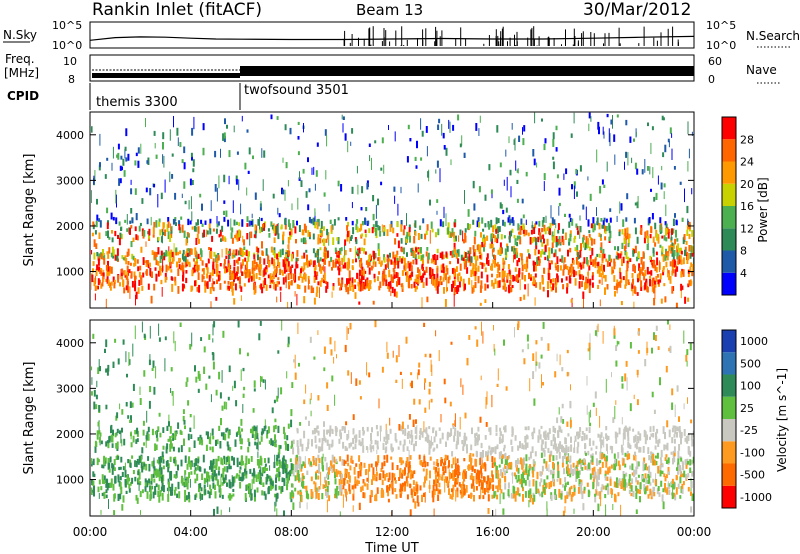  Describe the element at coordinates (729, 150) in the screenshot. I see `power-color-swatch` at that location.